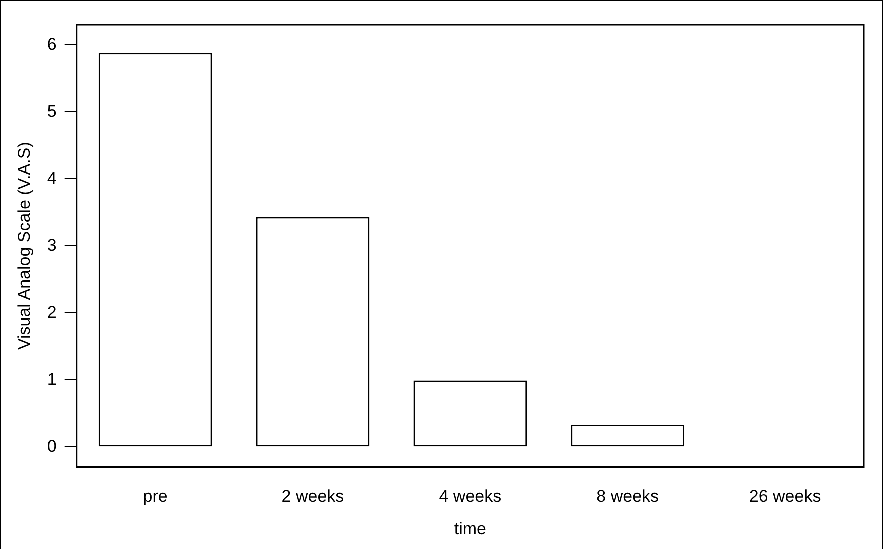  I want to click on x-tick-label: 26 weeks, so click(785, 496).